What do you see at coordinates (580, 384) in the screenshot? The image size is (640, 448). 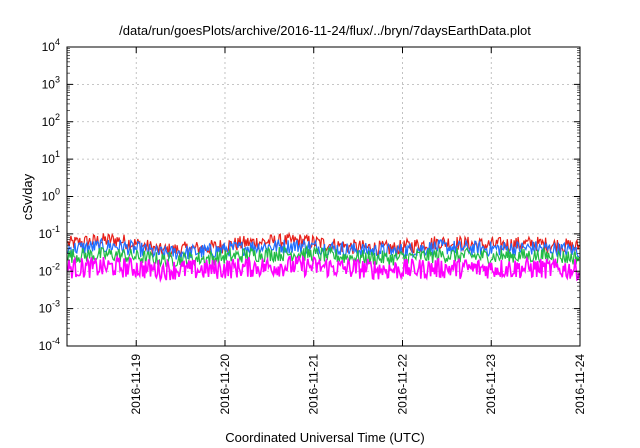 I see `x-tick-label: 2016-11-24` at bounding box center [580, 384].